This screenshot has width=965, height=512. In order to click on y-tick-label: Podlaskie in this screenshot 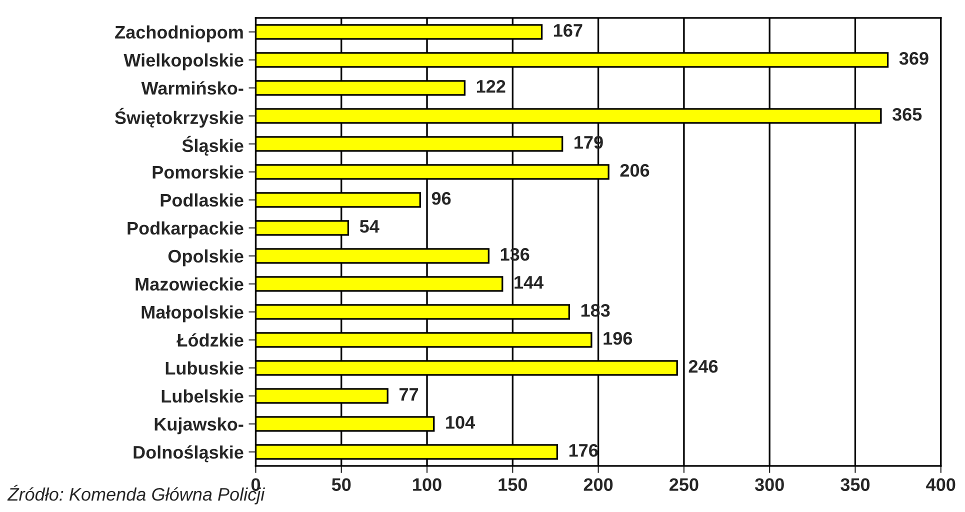, I will do `click(202, 200)`.